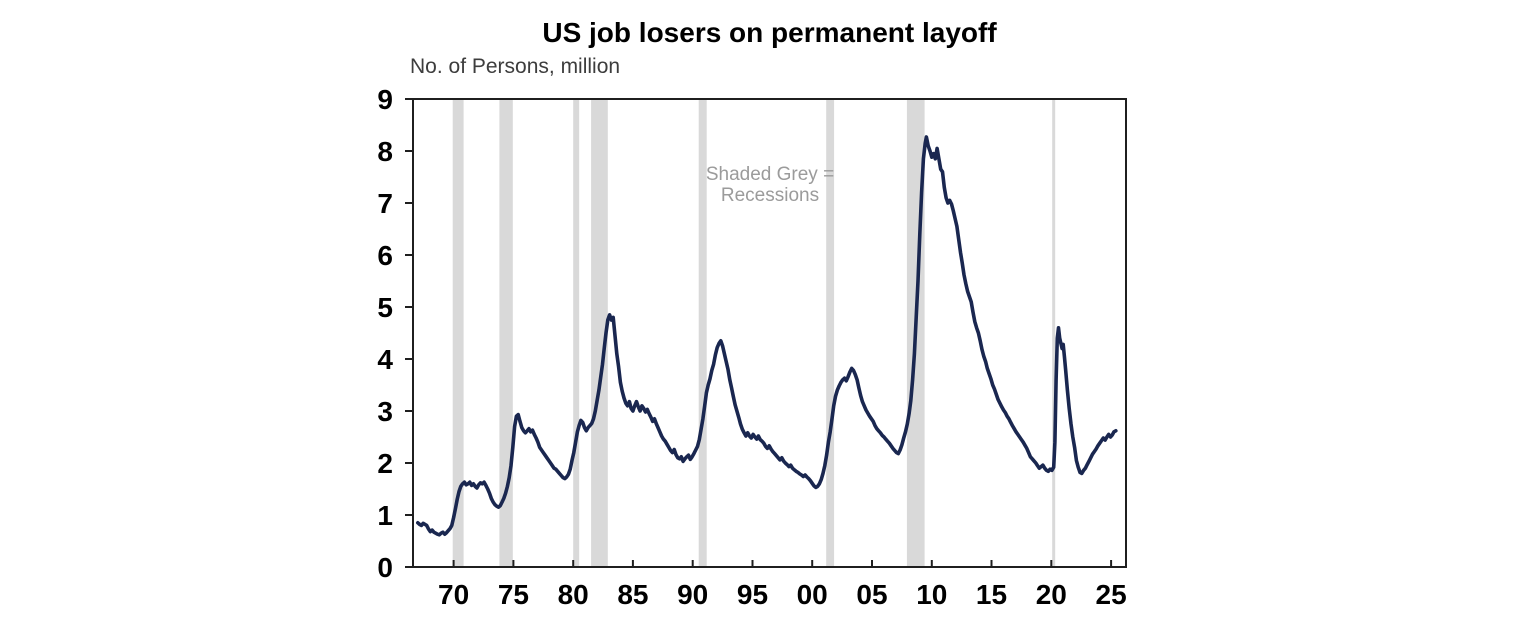 The image size is (1536, 630). I want to click on recession-legend-annotation: Shaded Grey = Recessions, so click(770, 185).